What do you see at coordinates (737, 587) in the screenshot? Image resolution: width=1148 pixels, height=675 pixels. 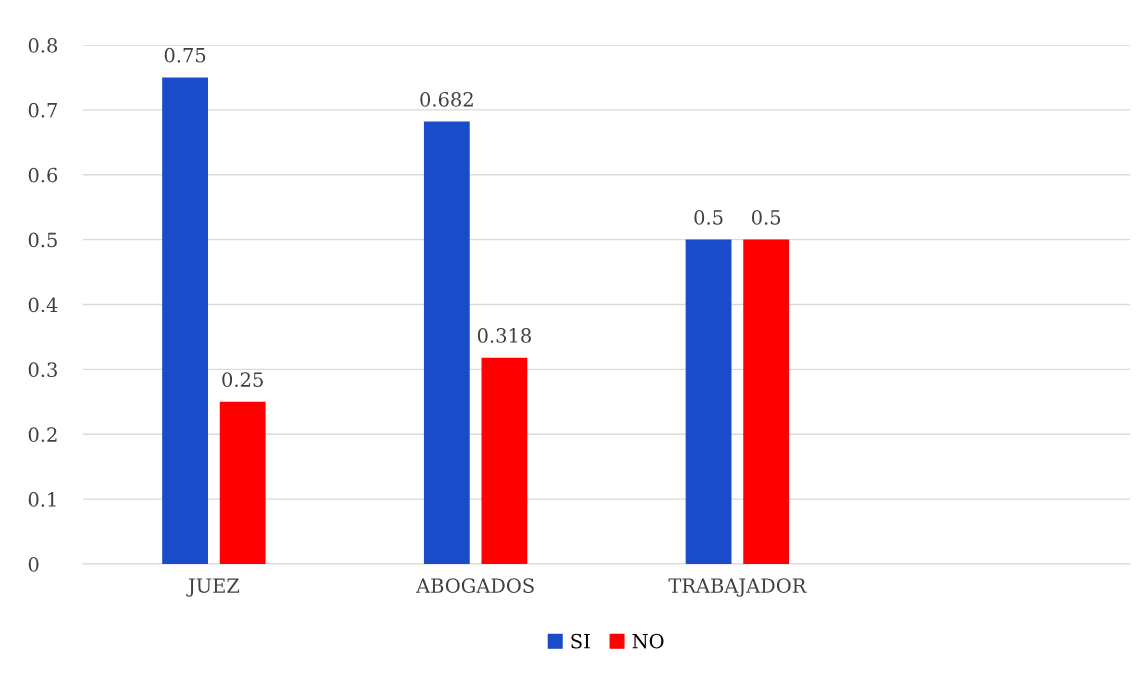 I see `x-tick-label: TRABAJADOR` at bounding box center [737, 587].